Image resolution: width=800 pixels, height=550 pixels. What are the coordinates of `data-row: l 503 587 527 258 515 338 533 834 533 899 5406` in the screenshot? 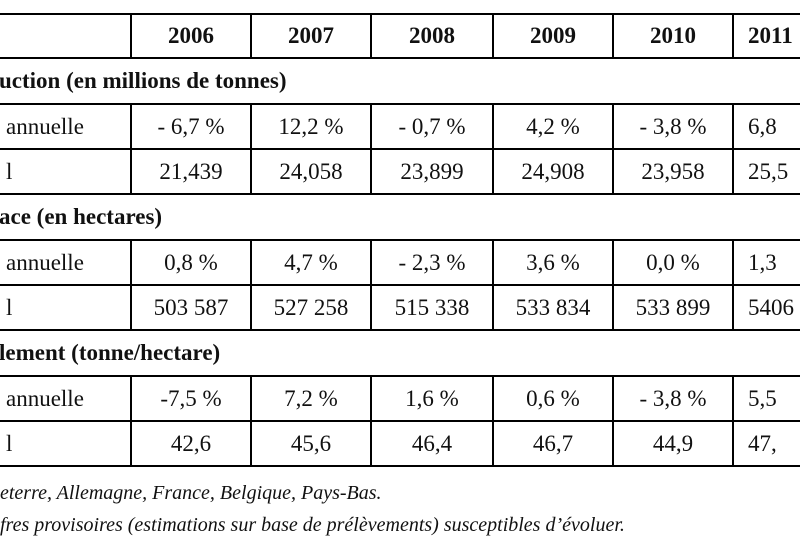 It's located at (400, 307).